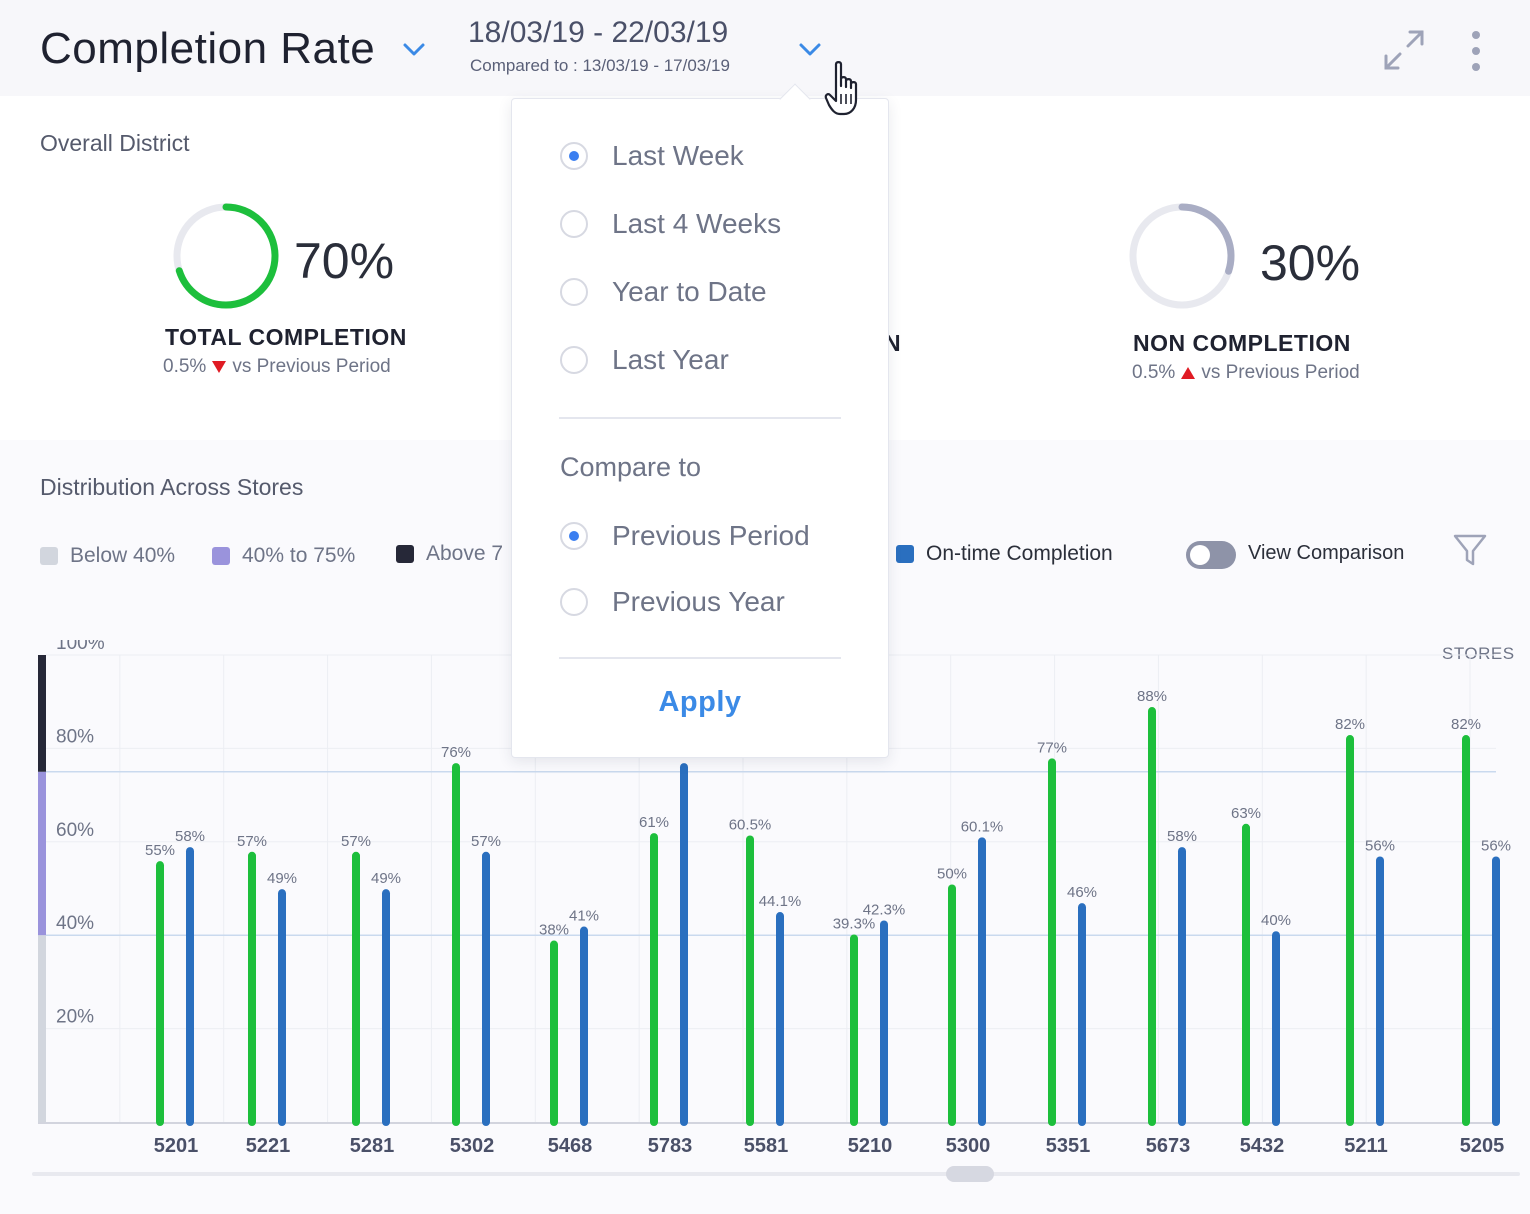 Image resolution: width=1530 pixels, height=1214 pixels. I want to click on view-comparison-toggle, so click(1211, 555).